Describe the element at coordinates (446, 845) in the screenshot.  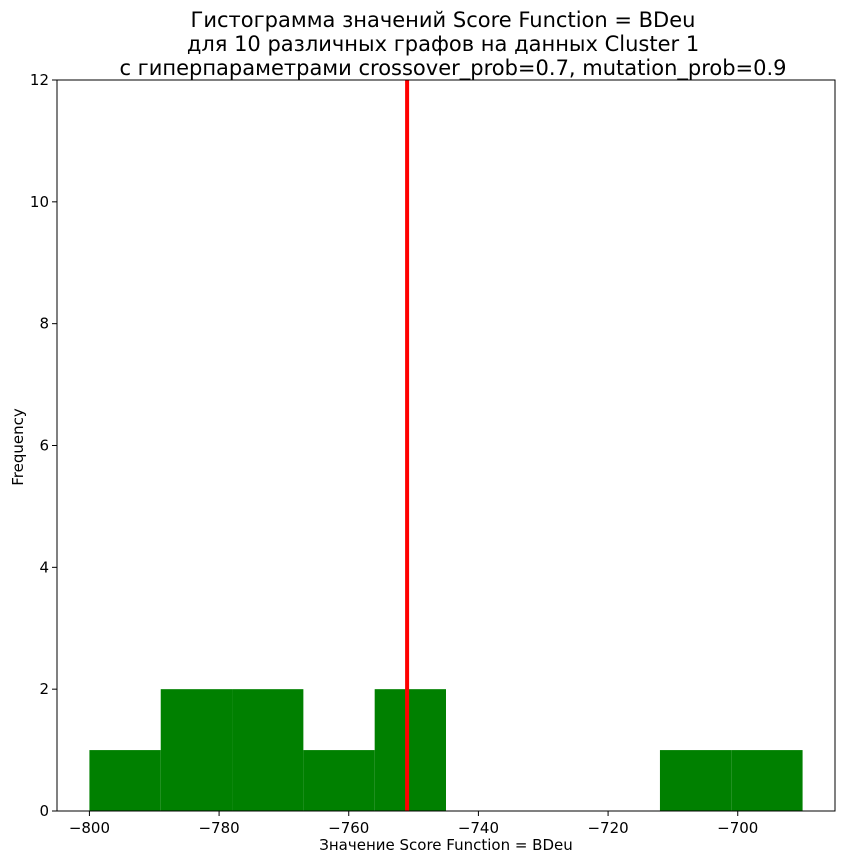
I see `x-axis-label: Значение Score Function = BDeu` at that location.